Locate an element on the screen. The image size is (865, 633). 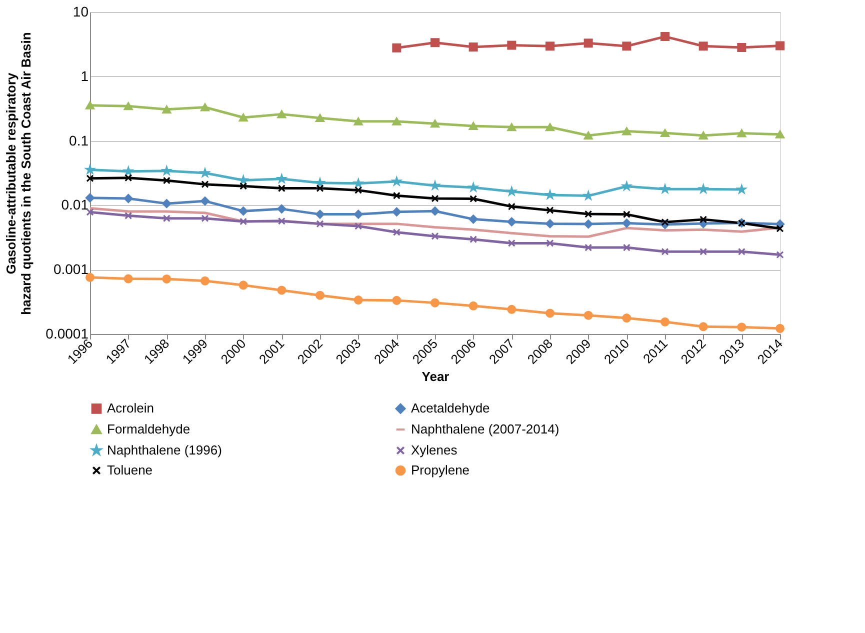
y-tick-label: 0.001 is located at coordinates (71, 269).